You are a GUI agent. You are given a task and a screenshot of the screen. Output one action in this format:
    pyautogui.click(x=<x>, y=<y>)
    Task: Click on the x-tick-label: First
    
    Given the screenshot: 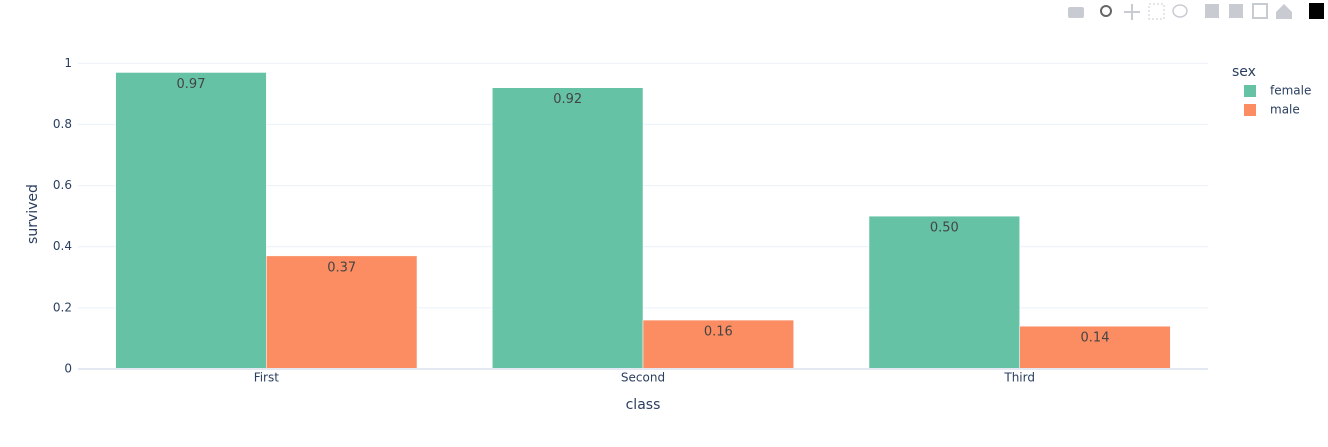 What is the action you would take?
    pyautogui.click(x=267, y=378)
    